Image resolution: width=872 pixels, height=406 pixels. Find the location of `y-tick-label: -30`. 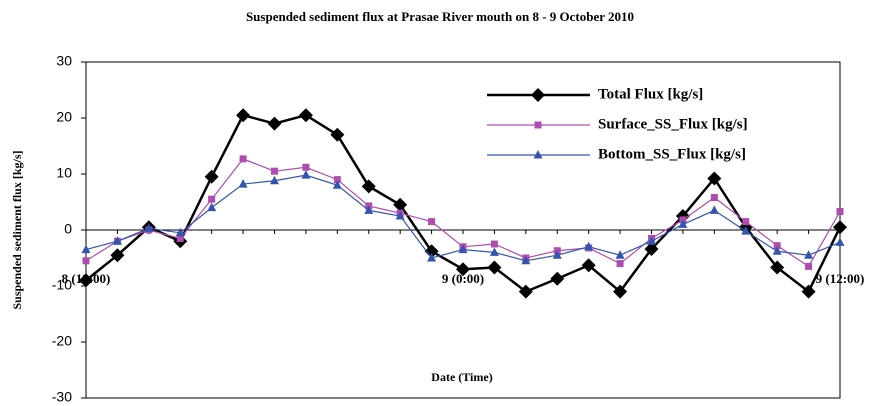

y-tick-label: -30 is located at coordinates (62, 397).